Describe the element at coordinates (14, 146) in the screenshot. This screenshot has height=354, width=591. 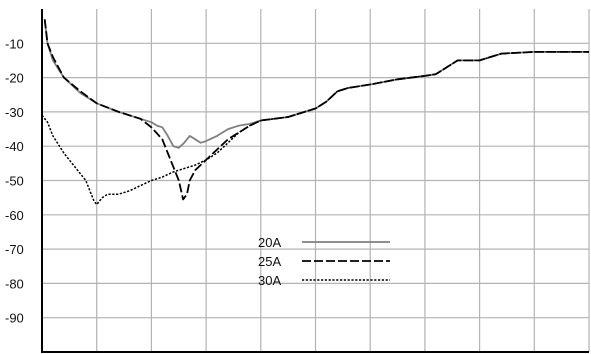
I see `y-tick-label: -40` at that location.